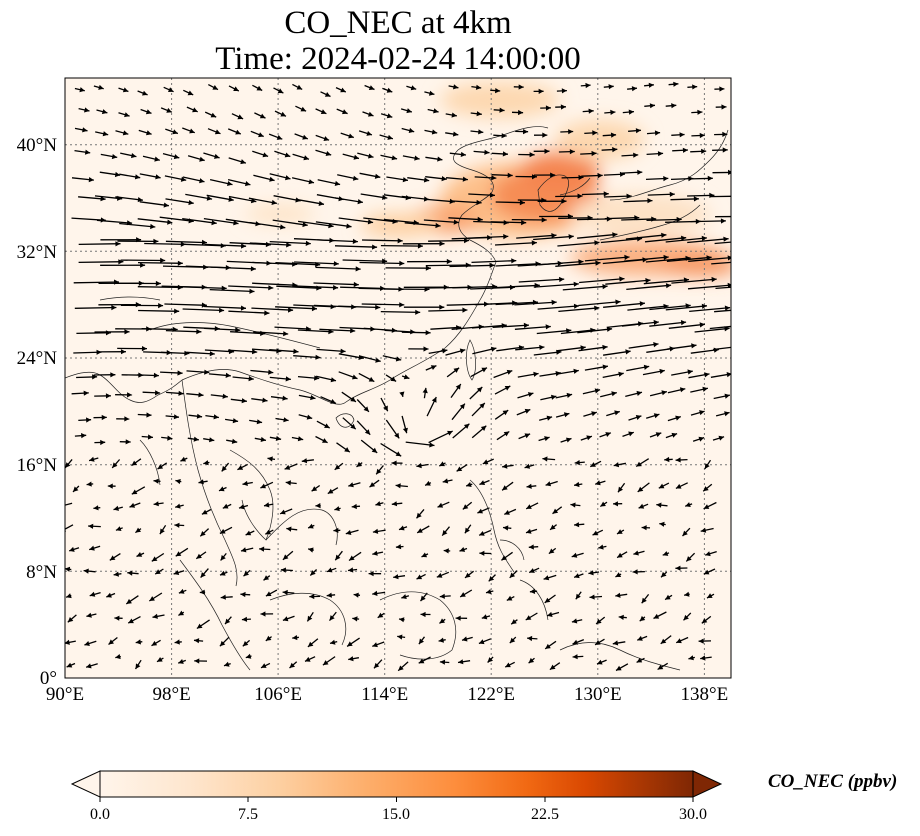 The height and width of the screenshot is (836, 920). What do you see at coordinates (491, 694) in the screenshot?
I see `lon-tick-label: 122°E` at bounding box center [491, 694].